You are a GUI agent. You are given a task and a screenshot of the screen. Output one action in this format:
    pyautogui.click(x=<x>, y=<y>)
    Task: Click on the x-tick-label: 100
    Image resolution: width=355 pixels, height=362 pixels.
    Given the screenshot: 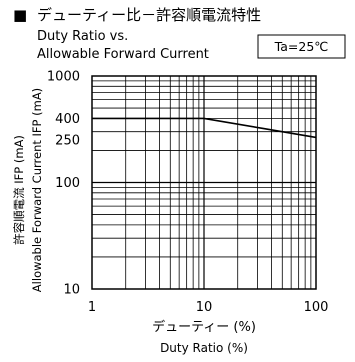 What is the action you would take?
    pyautogui.click(x=316, y=307)
    